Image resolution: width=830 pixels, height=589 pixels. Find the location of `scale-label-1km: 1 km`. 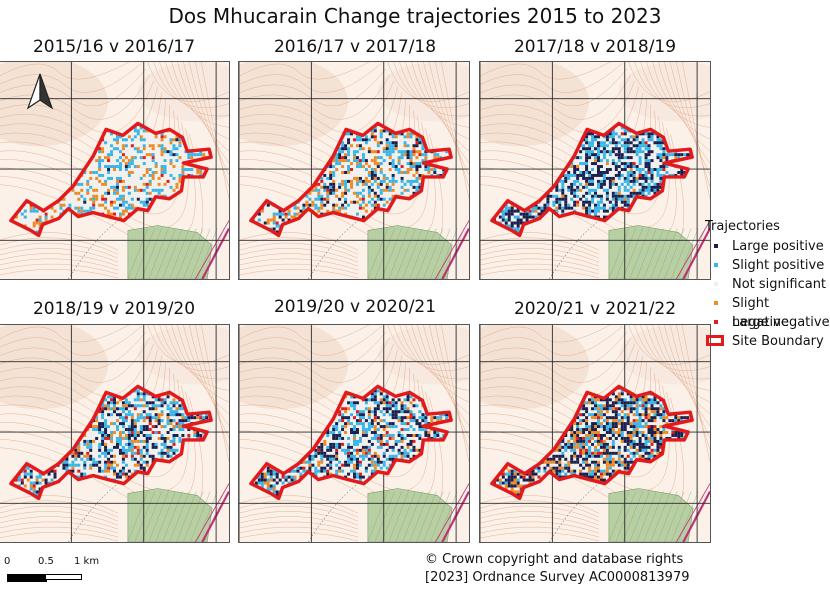

scale-label-1km: 1 km is located at coordinates (87, 561).